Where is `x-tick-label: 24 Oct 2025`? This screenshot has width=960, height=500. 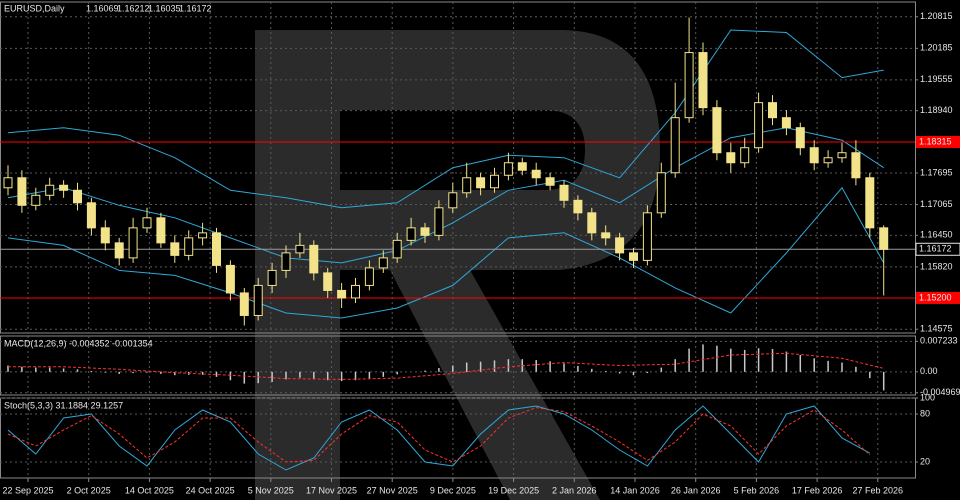 x-tick-label: 24 Oct 2025 is located at coordinates (210, 490).